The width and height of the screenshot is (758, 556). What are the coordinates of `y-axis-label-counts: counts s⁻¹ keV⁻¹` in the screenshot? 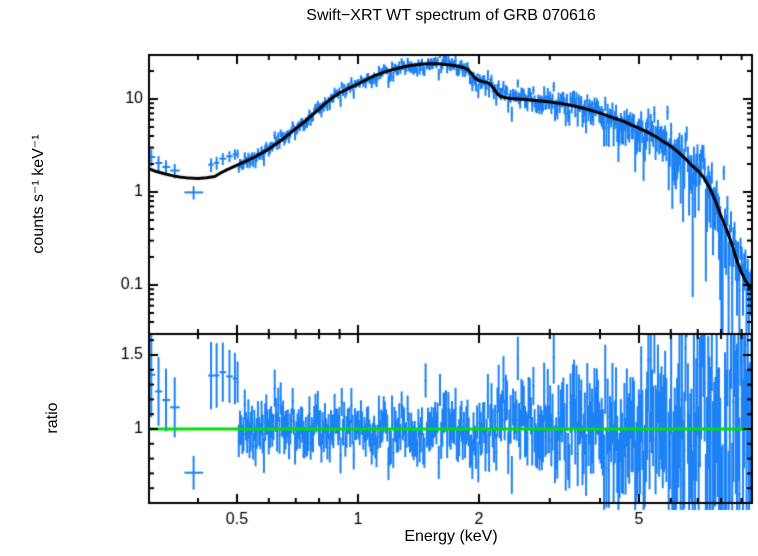 It's located at (38, 194).